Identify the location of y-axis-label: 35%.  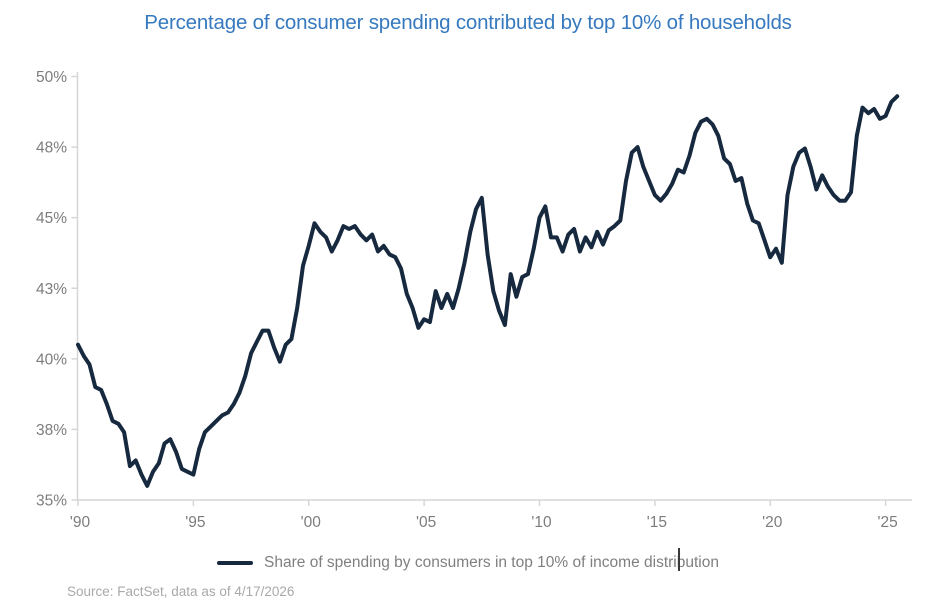
(51, 501).